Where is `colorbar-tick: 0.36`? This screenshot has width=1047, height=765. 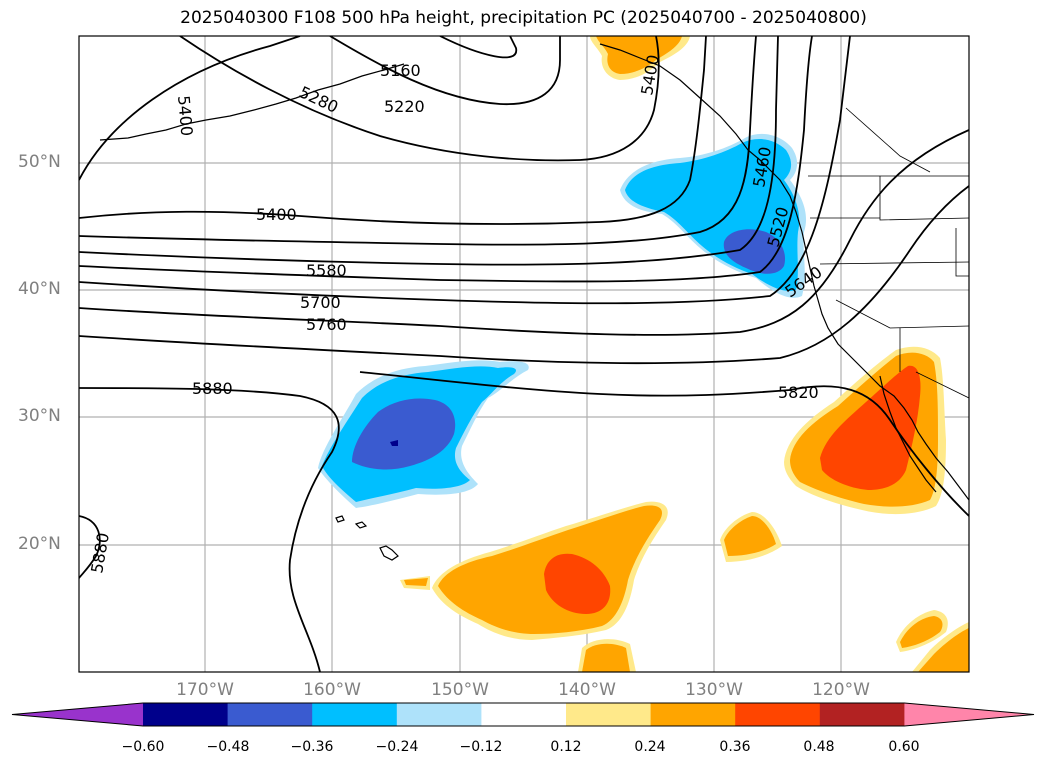
colorbar-tick: 0.36 is located at coordinates (735, 747).